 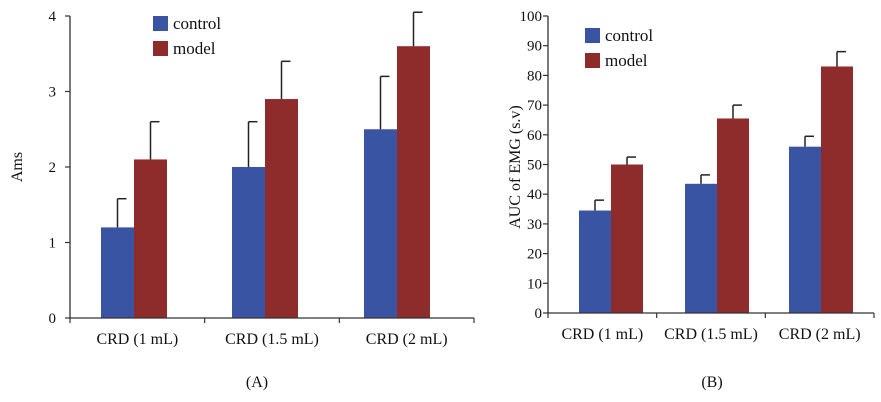 What do you see at coordinates (257, 382) in the screenshot?
I see `panel-label: (A)` at bounding box center [257, 382].